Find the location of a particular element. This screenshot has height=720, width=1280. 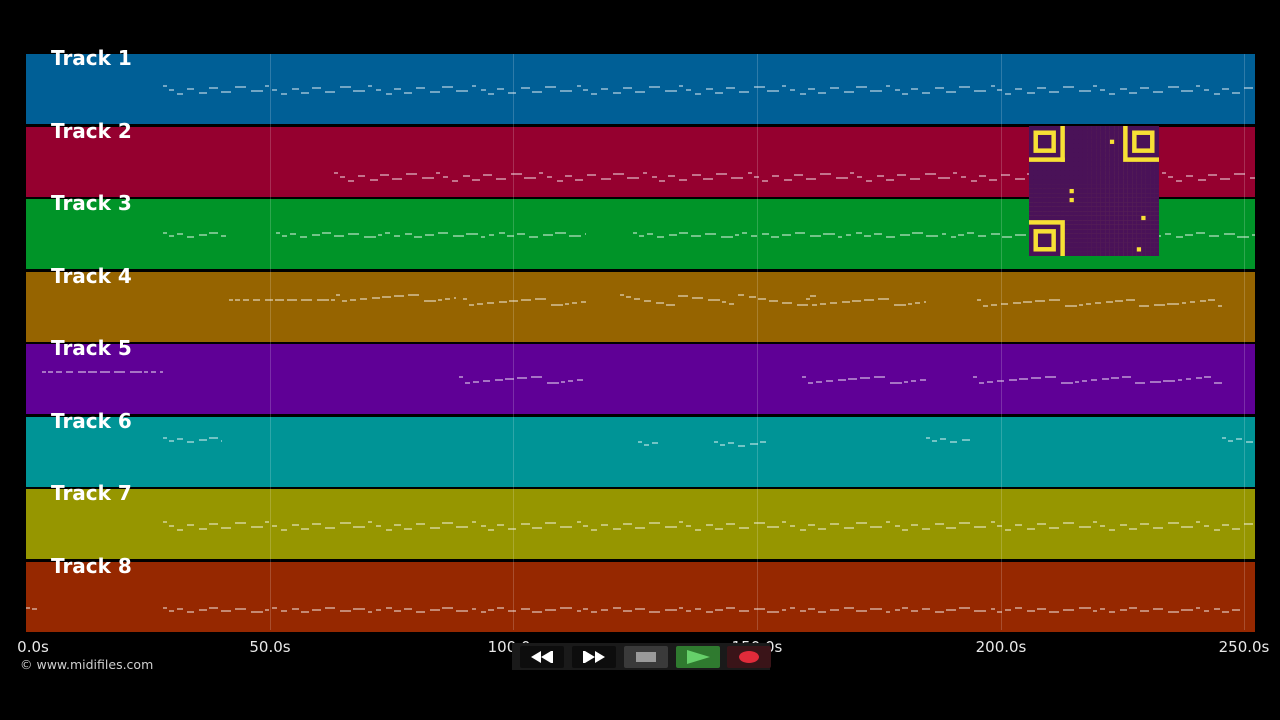

stop-icon is located at coordinates (646, 657).